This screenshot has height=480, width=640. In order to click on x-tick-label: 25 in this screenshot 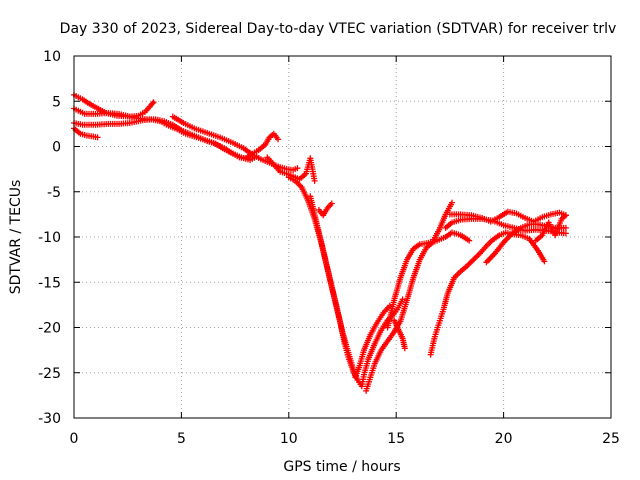, I will do `click(611, 439)`.